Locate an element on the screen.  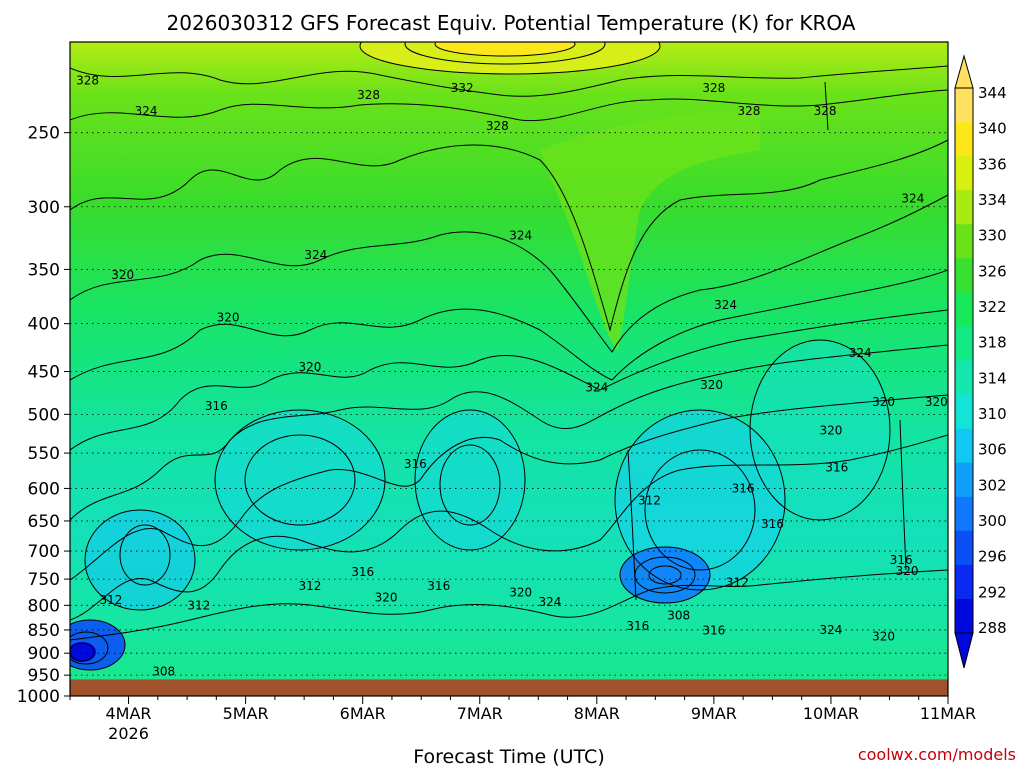
colorbar-label: 314 is located at coordinates (992, 378).